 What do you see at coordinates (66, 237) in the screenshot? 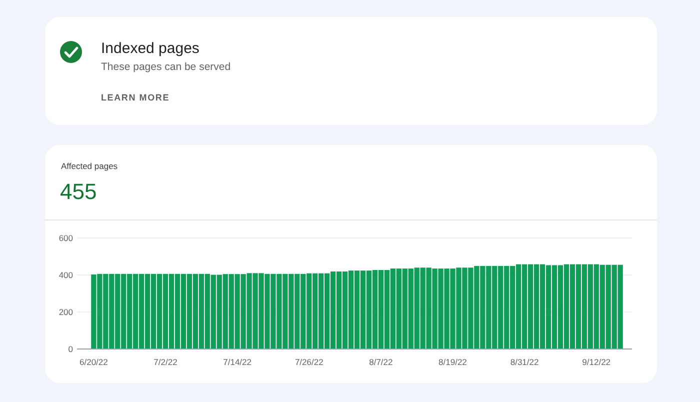
I see `y-tick-label: 600` at bounding box center [66, 237].